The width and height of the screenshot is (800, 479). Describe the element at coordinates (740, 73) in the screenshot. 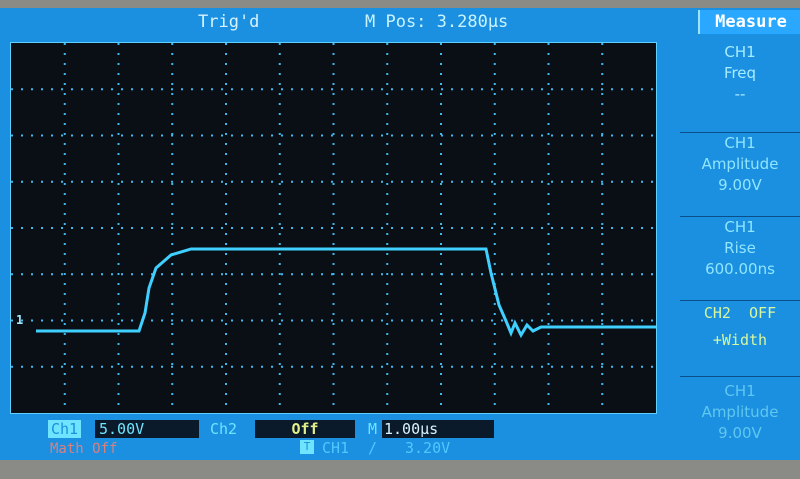

I see `type: Freq` at that location.